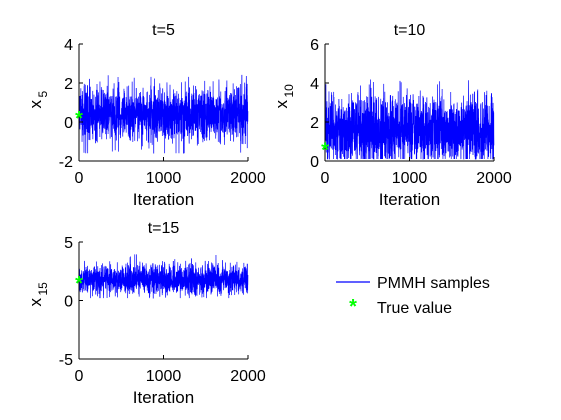 The width and height of the screenshot is (561, 420). I want to click on y-tick-label: 6, so click(314, 45).